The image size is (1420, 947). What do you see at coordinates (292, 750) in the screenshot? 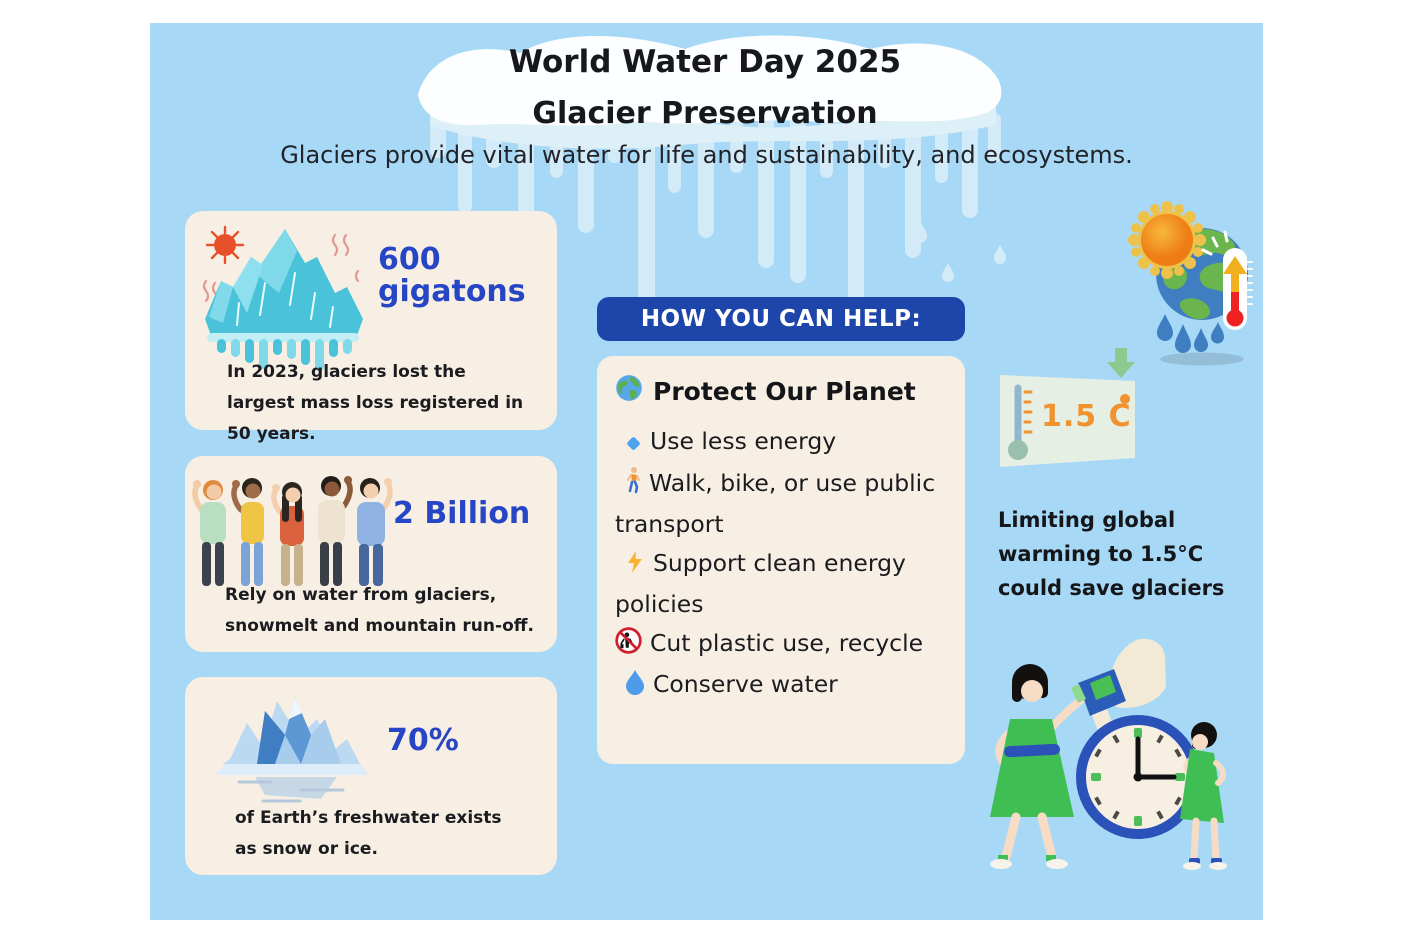
I see `blue-iceberg-illustration` at bounding box center [292, 750].